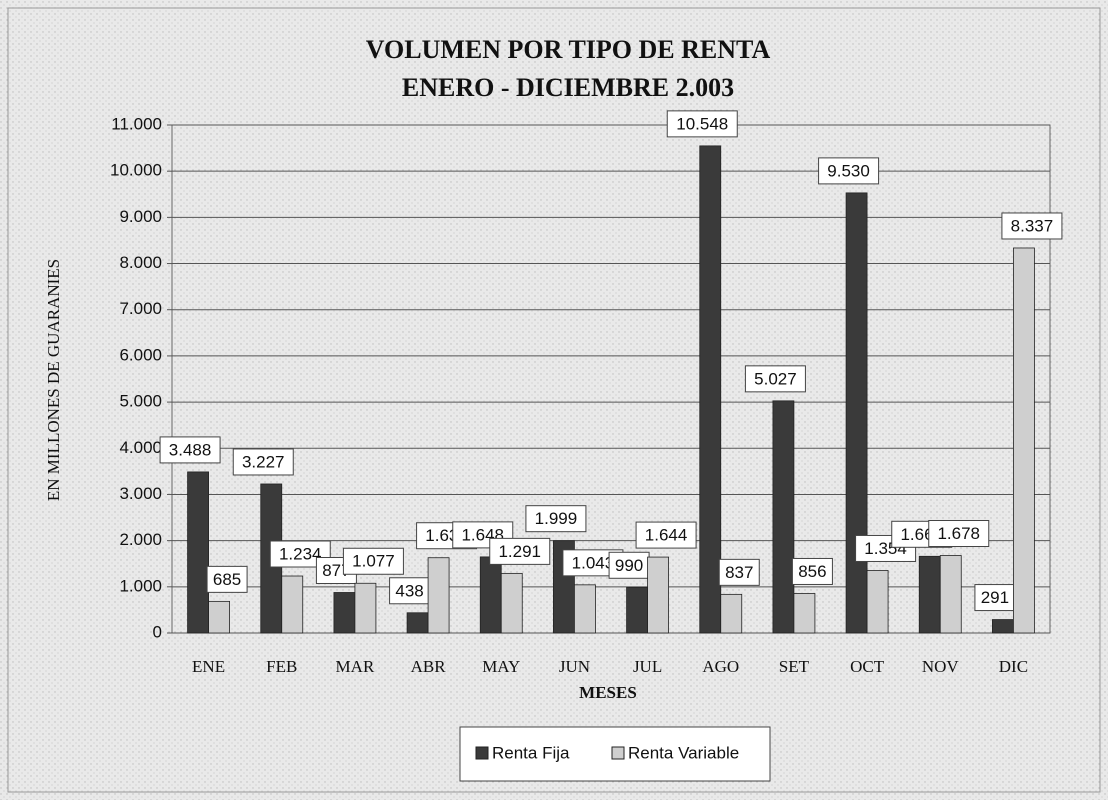 The width and height of the screenshot is (1108, 800). I want to click on x-tick-label: MAY, so click(501, 666).